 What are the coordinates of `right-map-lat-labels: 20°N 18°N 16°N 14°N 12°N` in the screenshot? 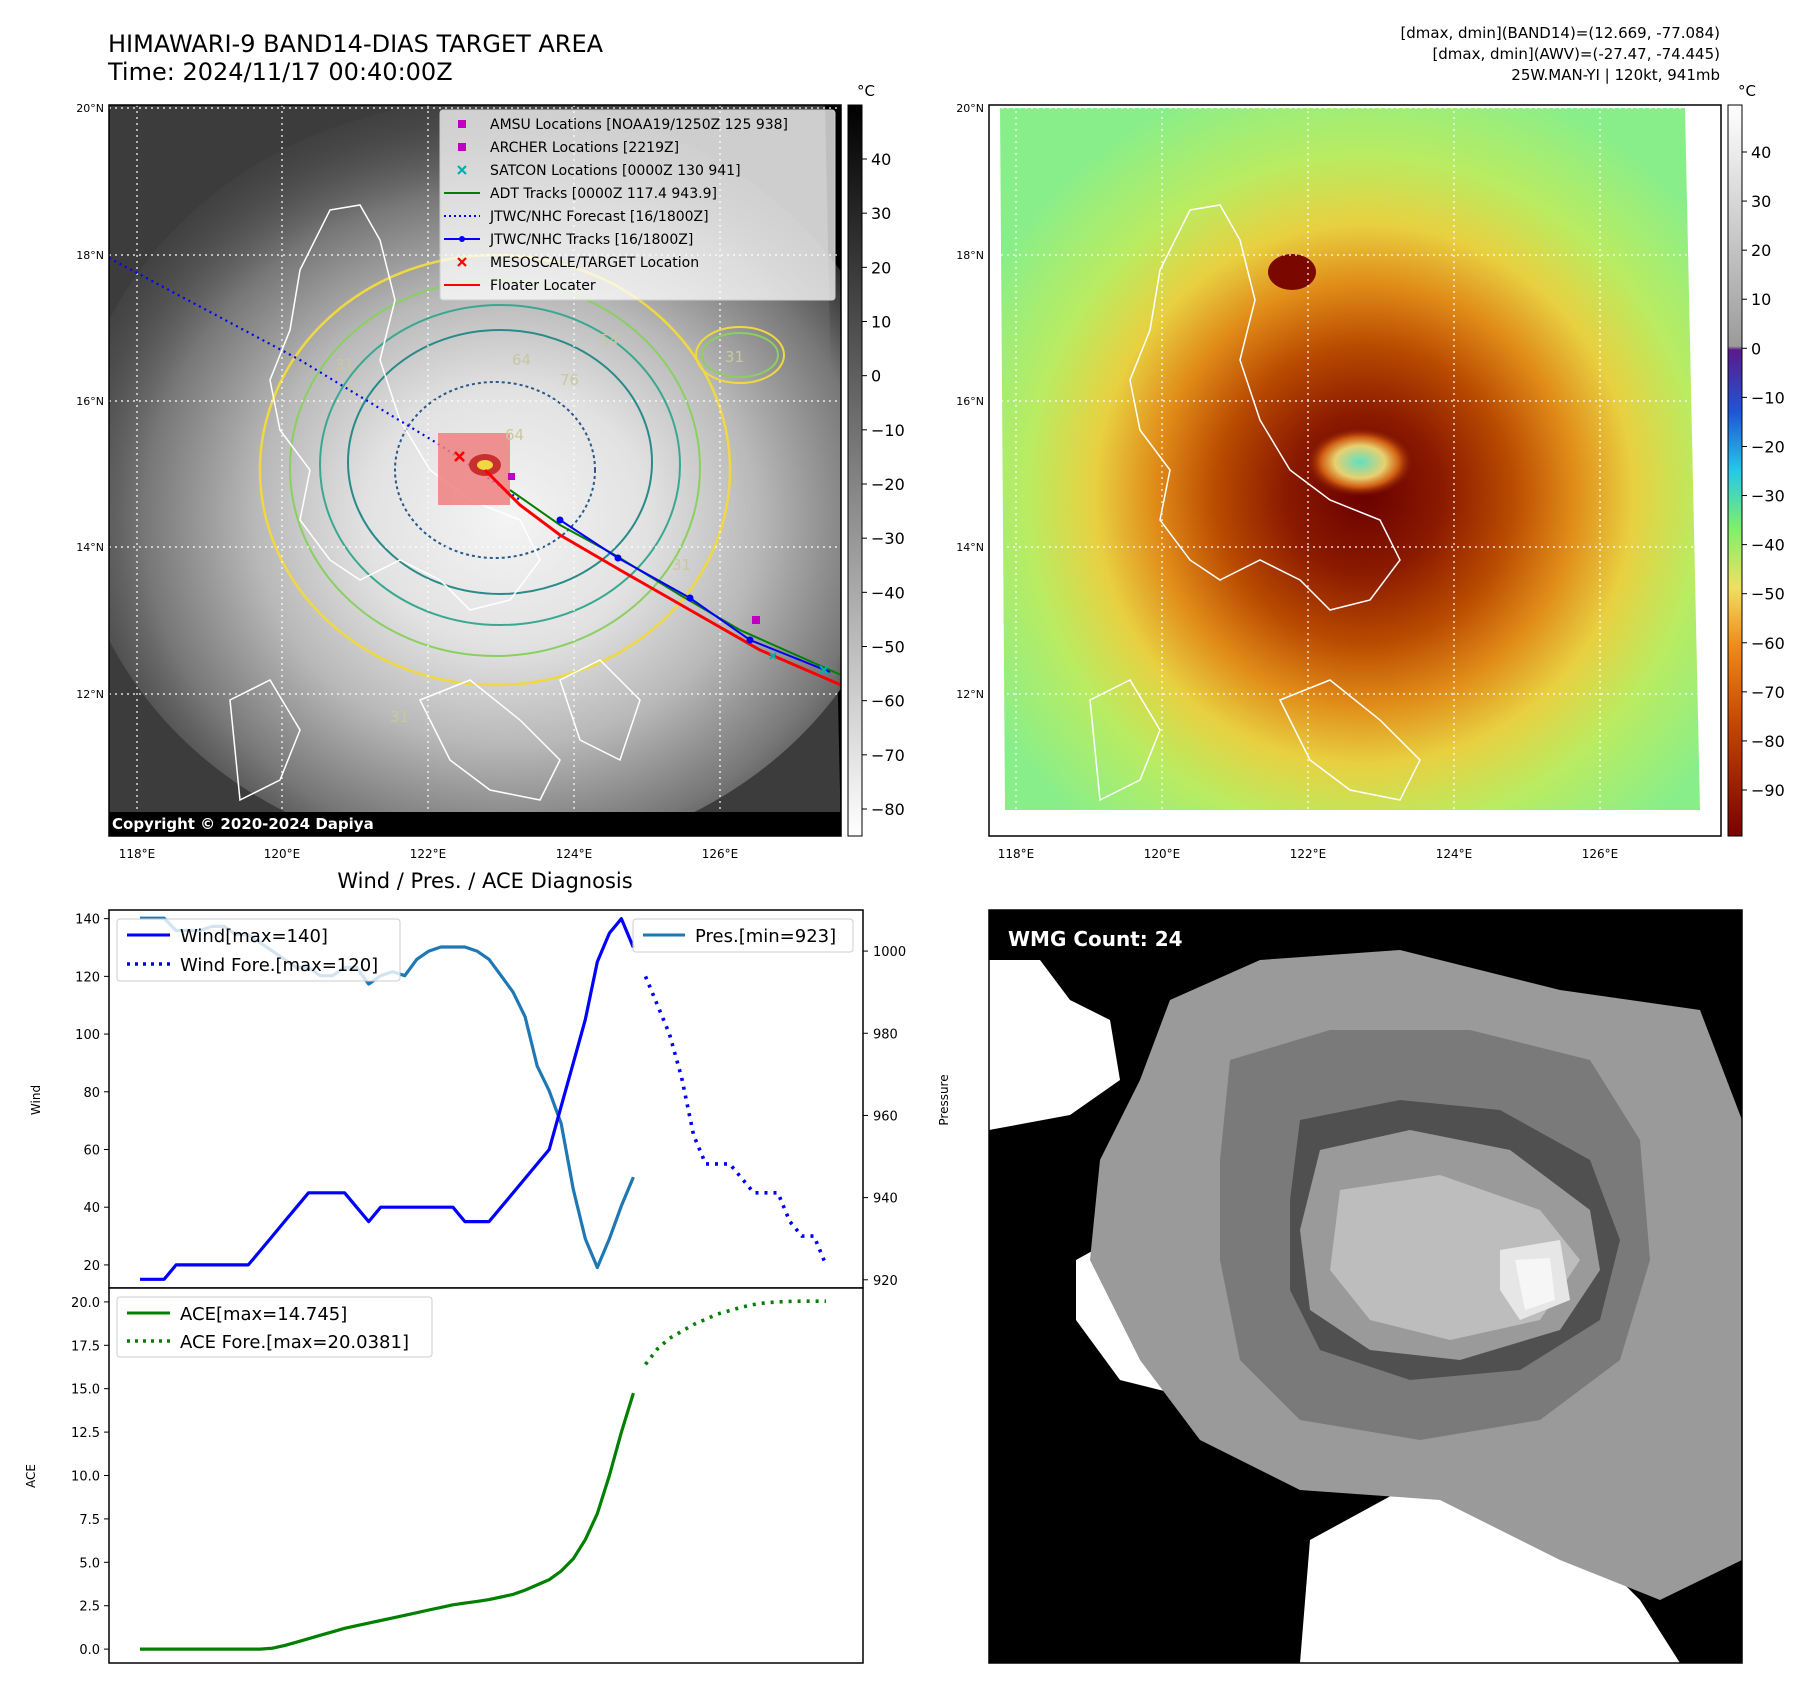 It's located at (970, 401).